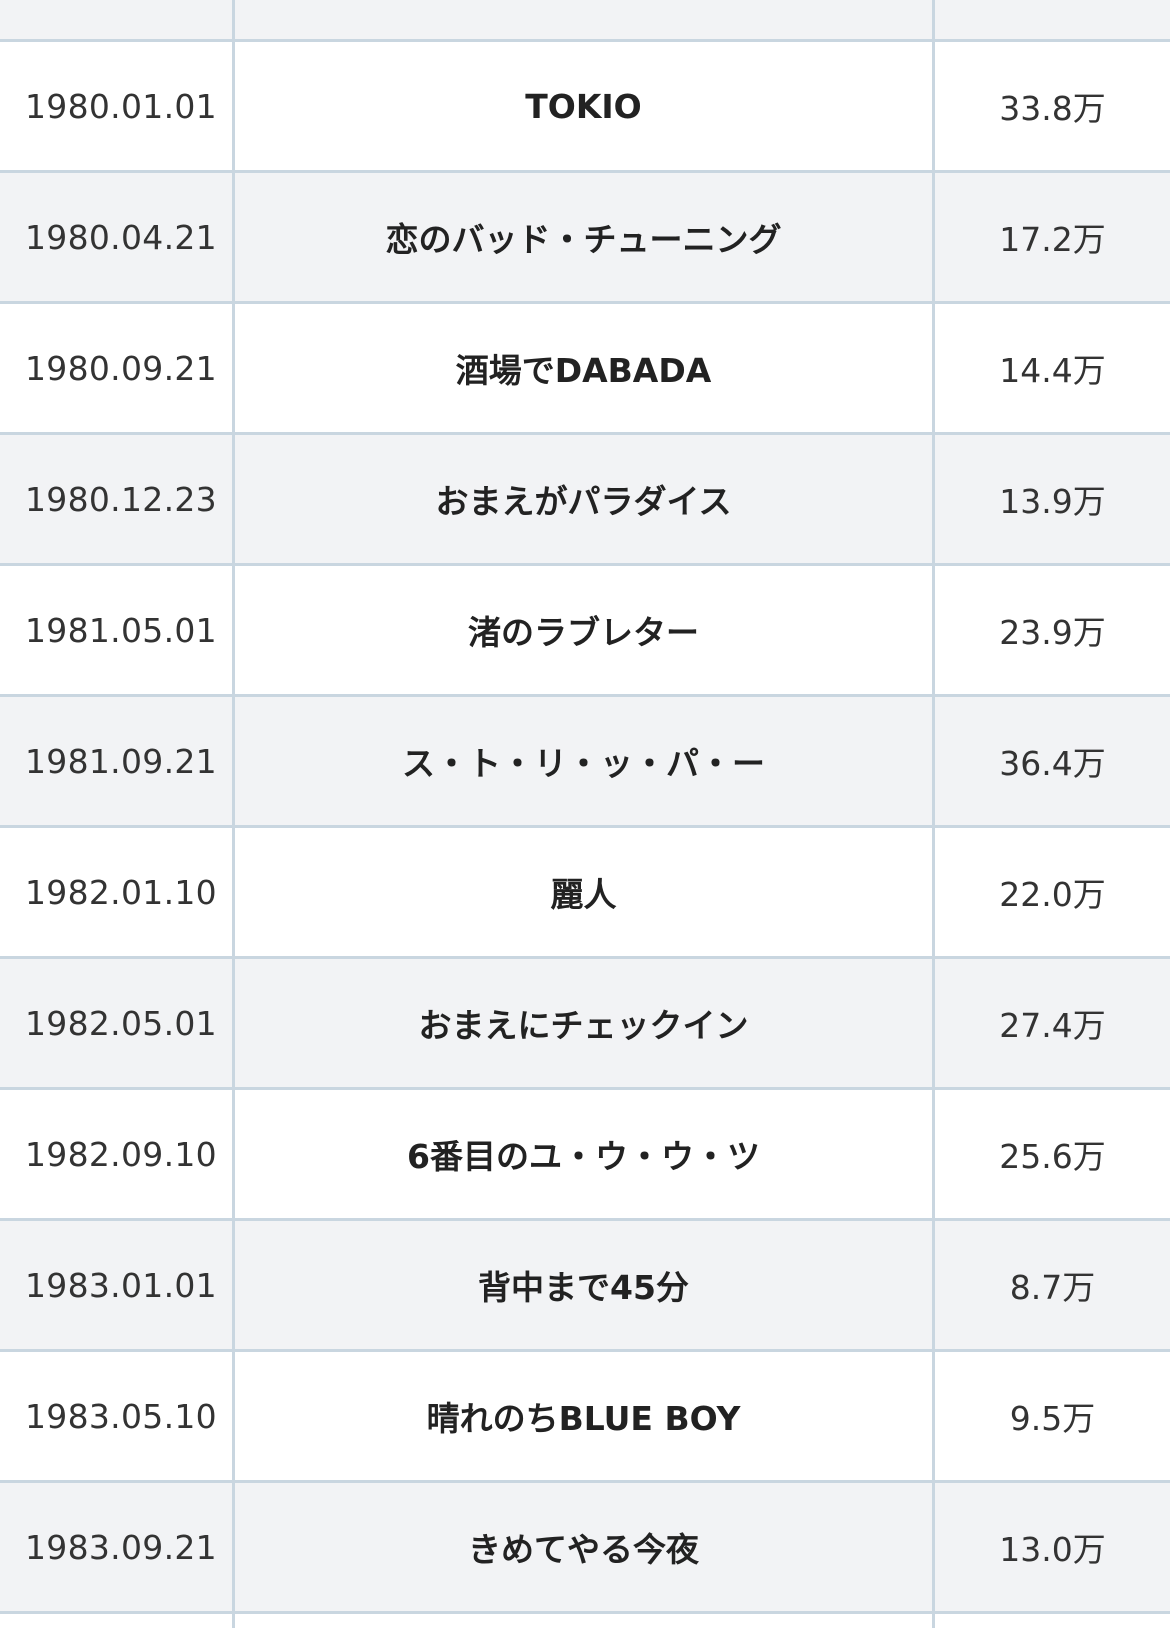  What do you see at coordinates (117, 1285) in the screenshot?
I see `release-date-cell: 1983.01.01` at bounding box center [117, 1285].